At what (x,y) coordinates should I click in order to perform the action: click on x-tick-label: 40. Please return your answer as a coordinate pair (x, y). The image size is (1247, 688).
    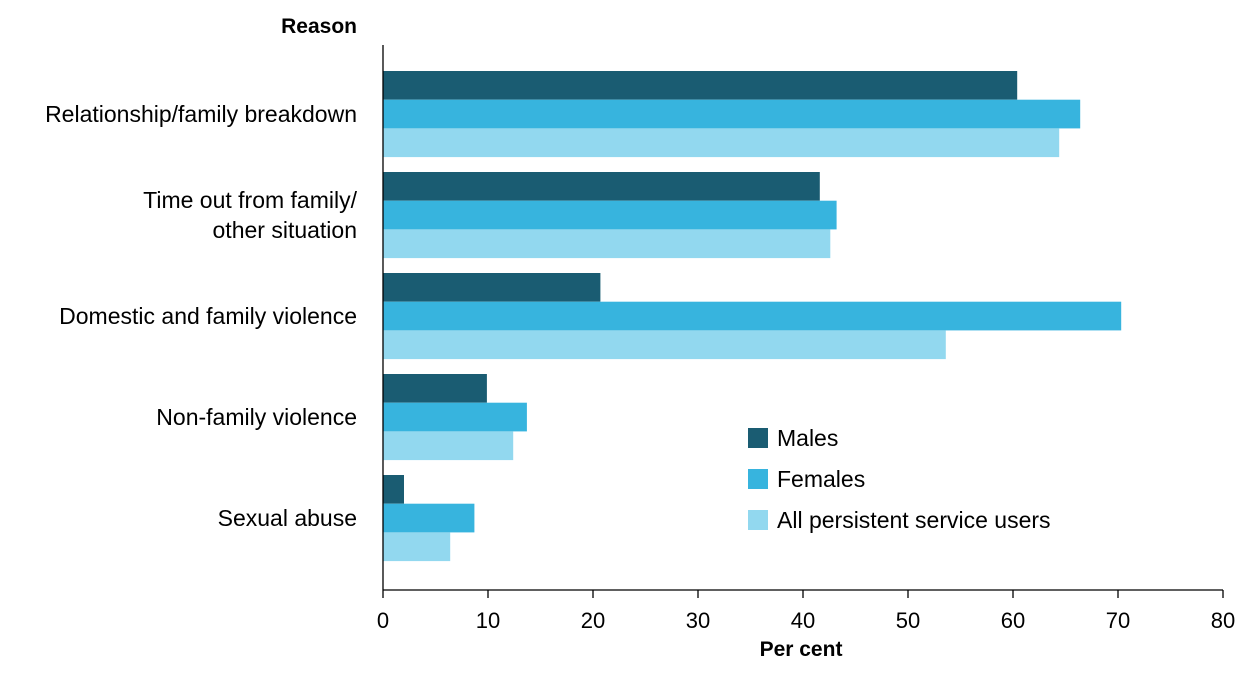
    Looking at the image, I should click on (803, 620).